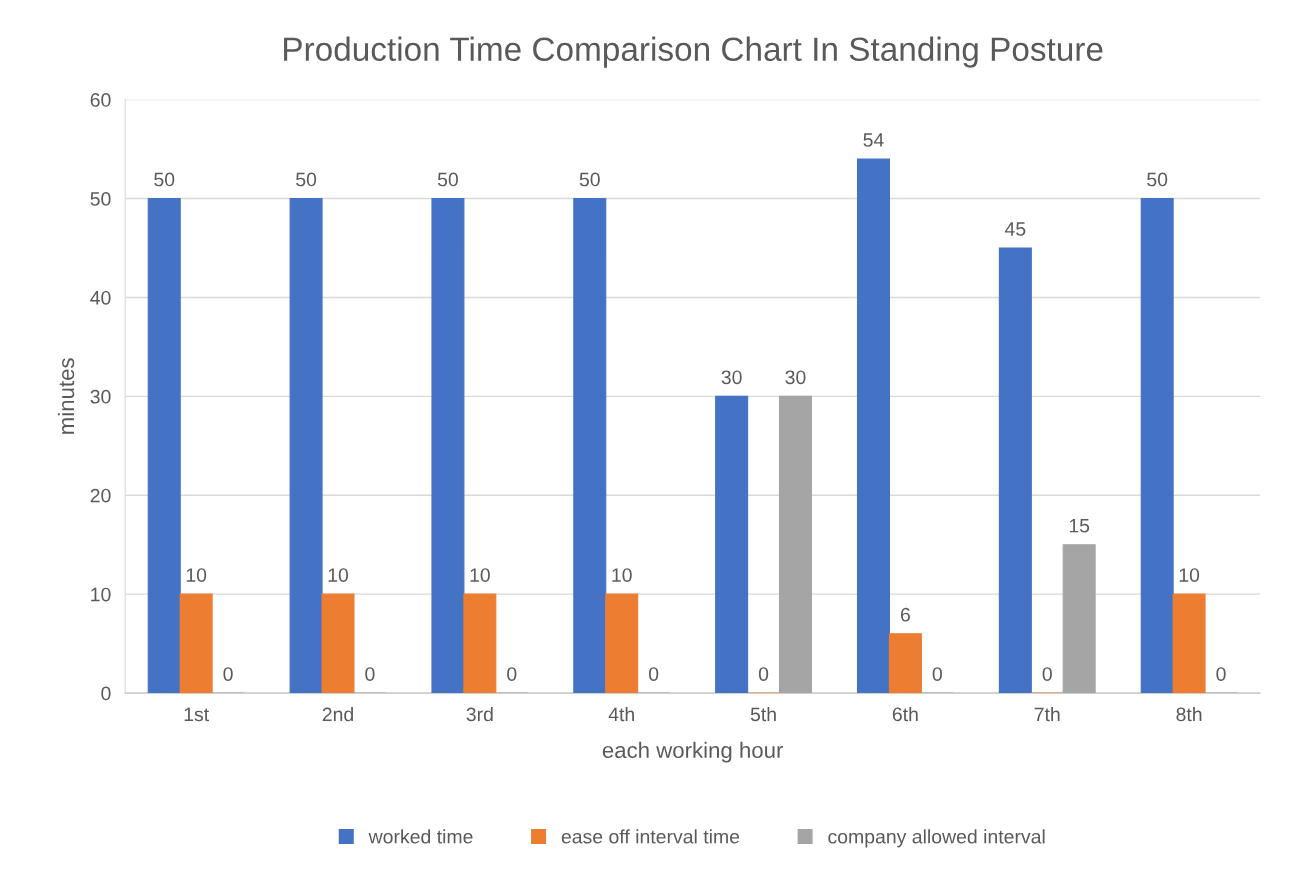  I want to click on legend-label: worked time, so click(420, 836).